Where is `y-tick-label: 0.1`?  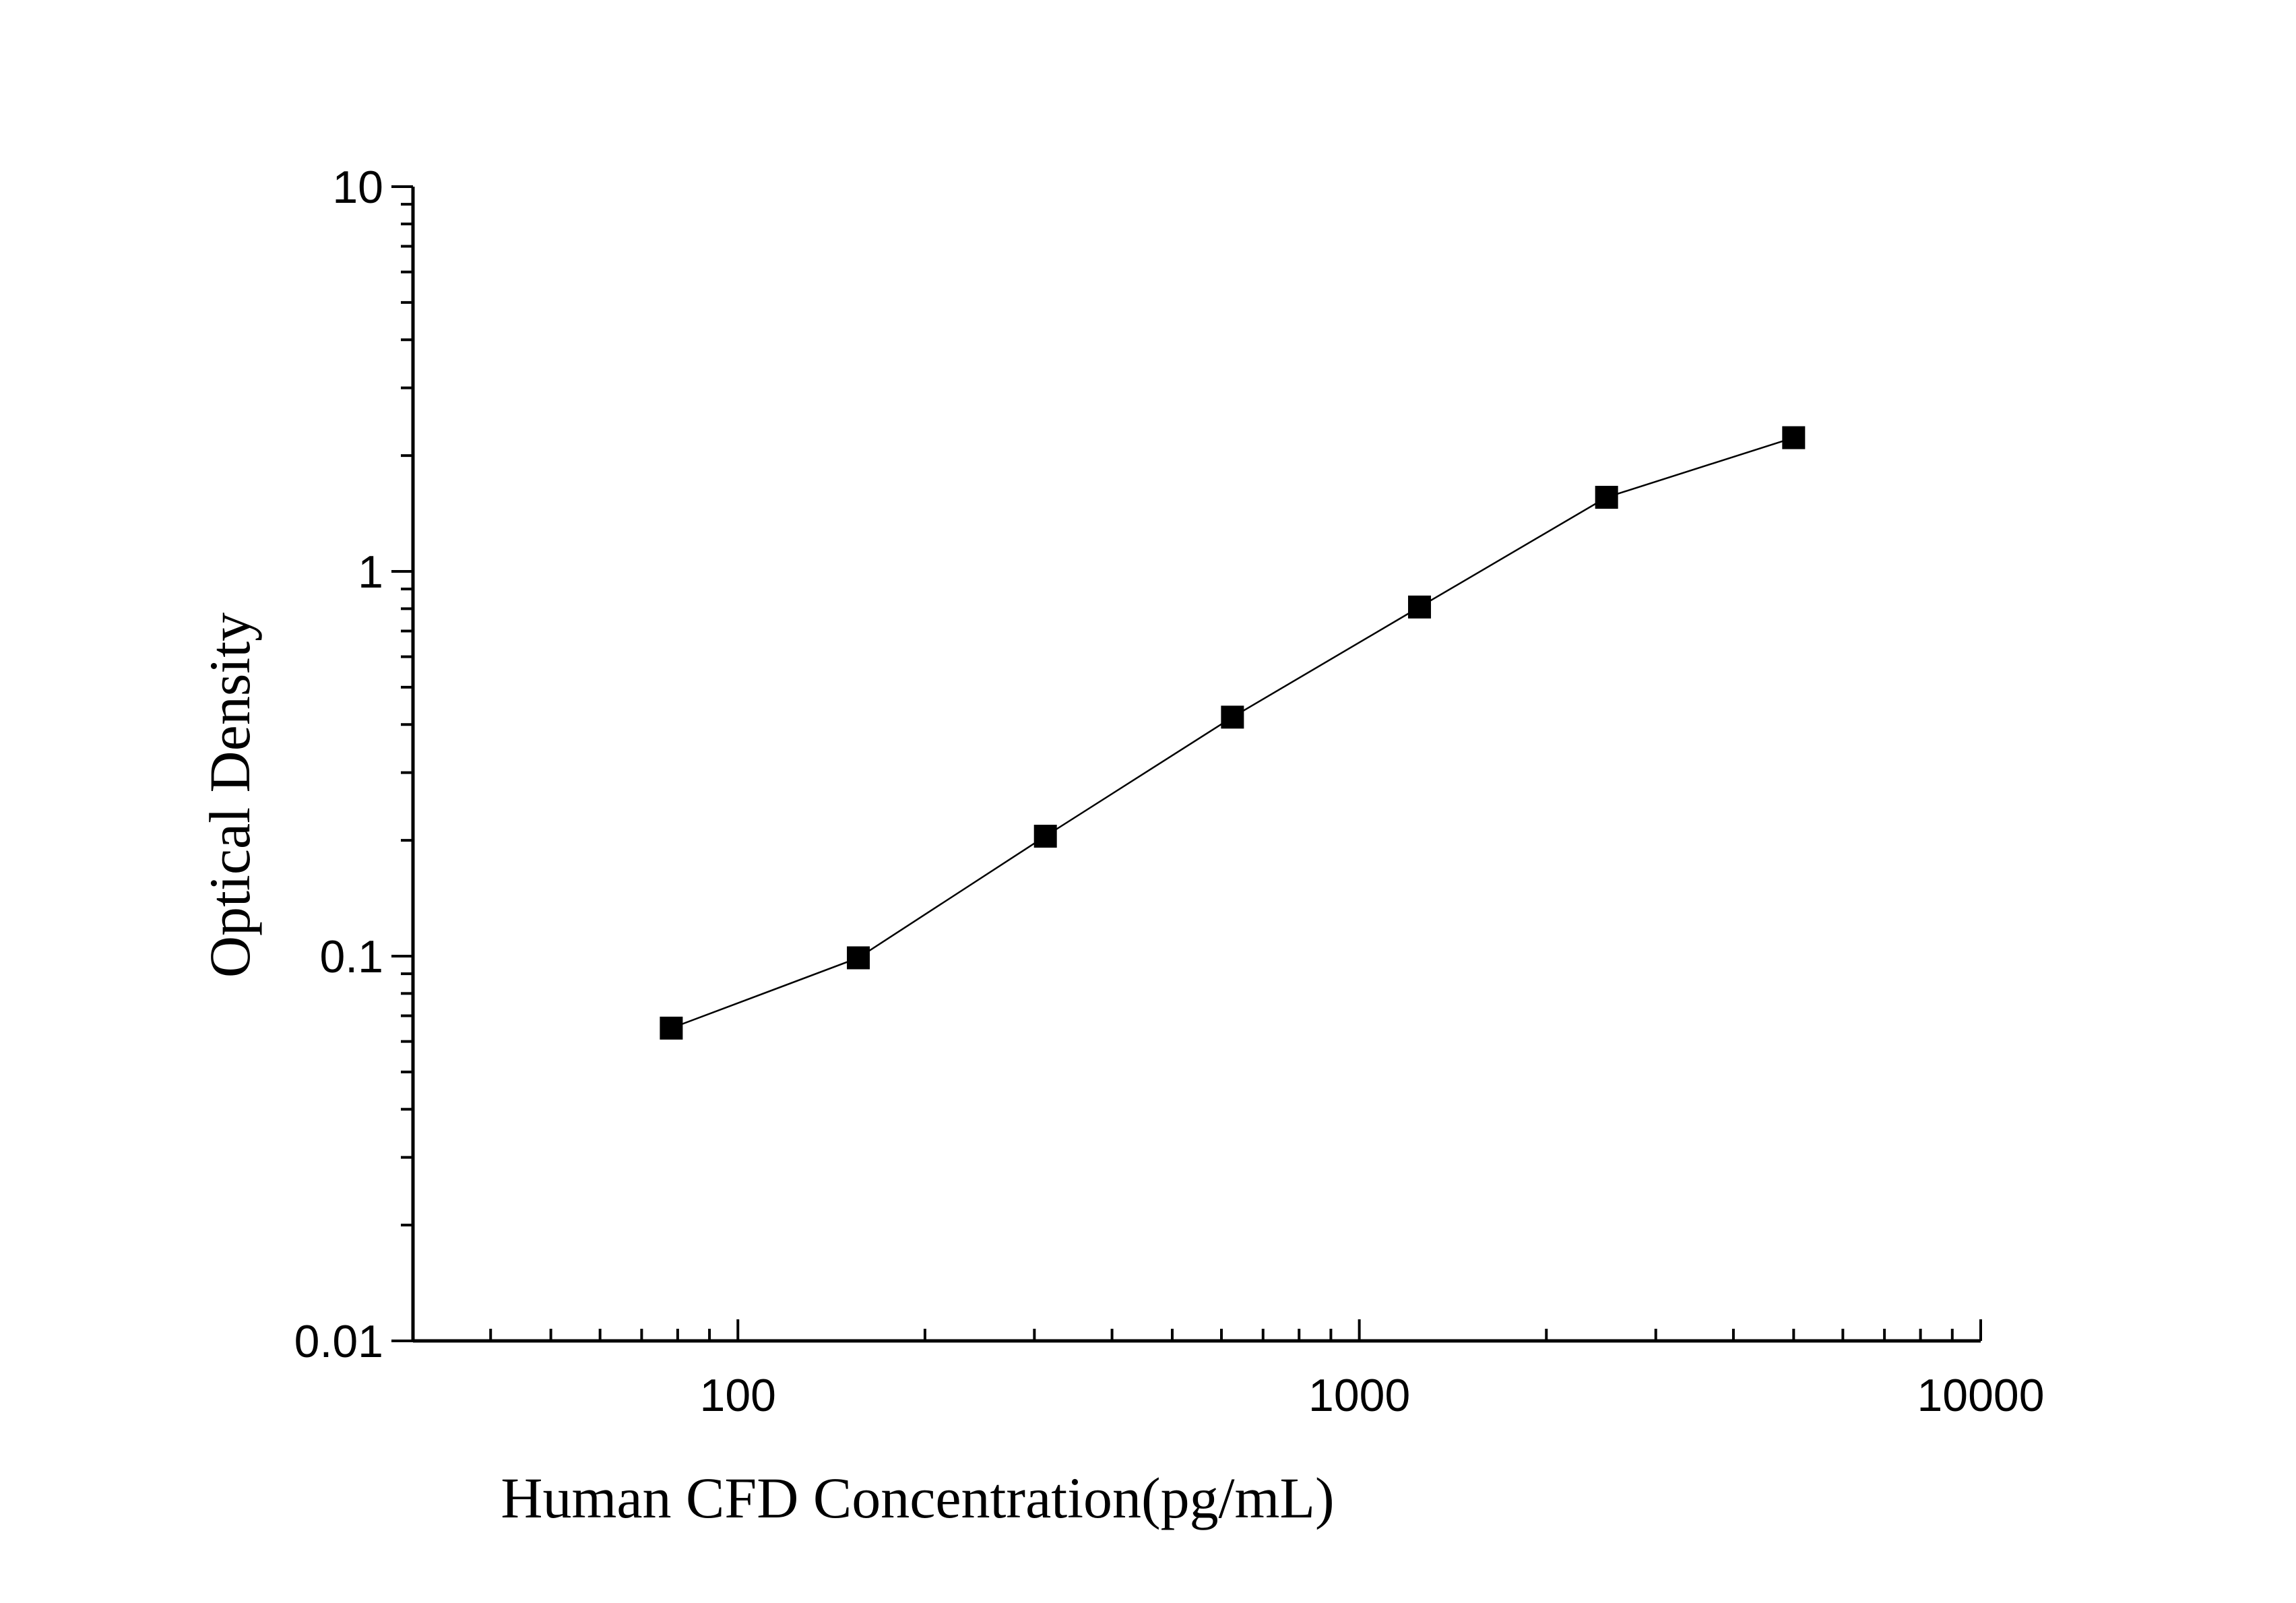
y-tick-label: 0.1 is located at coordinates (351, 956).